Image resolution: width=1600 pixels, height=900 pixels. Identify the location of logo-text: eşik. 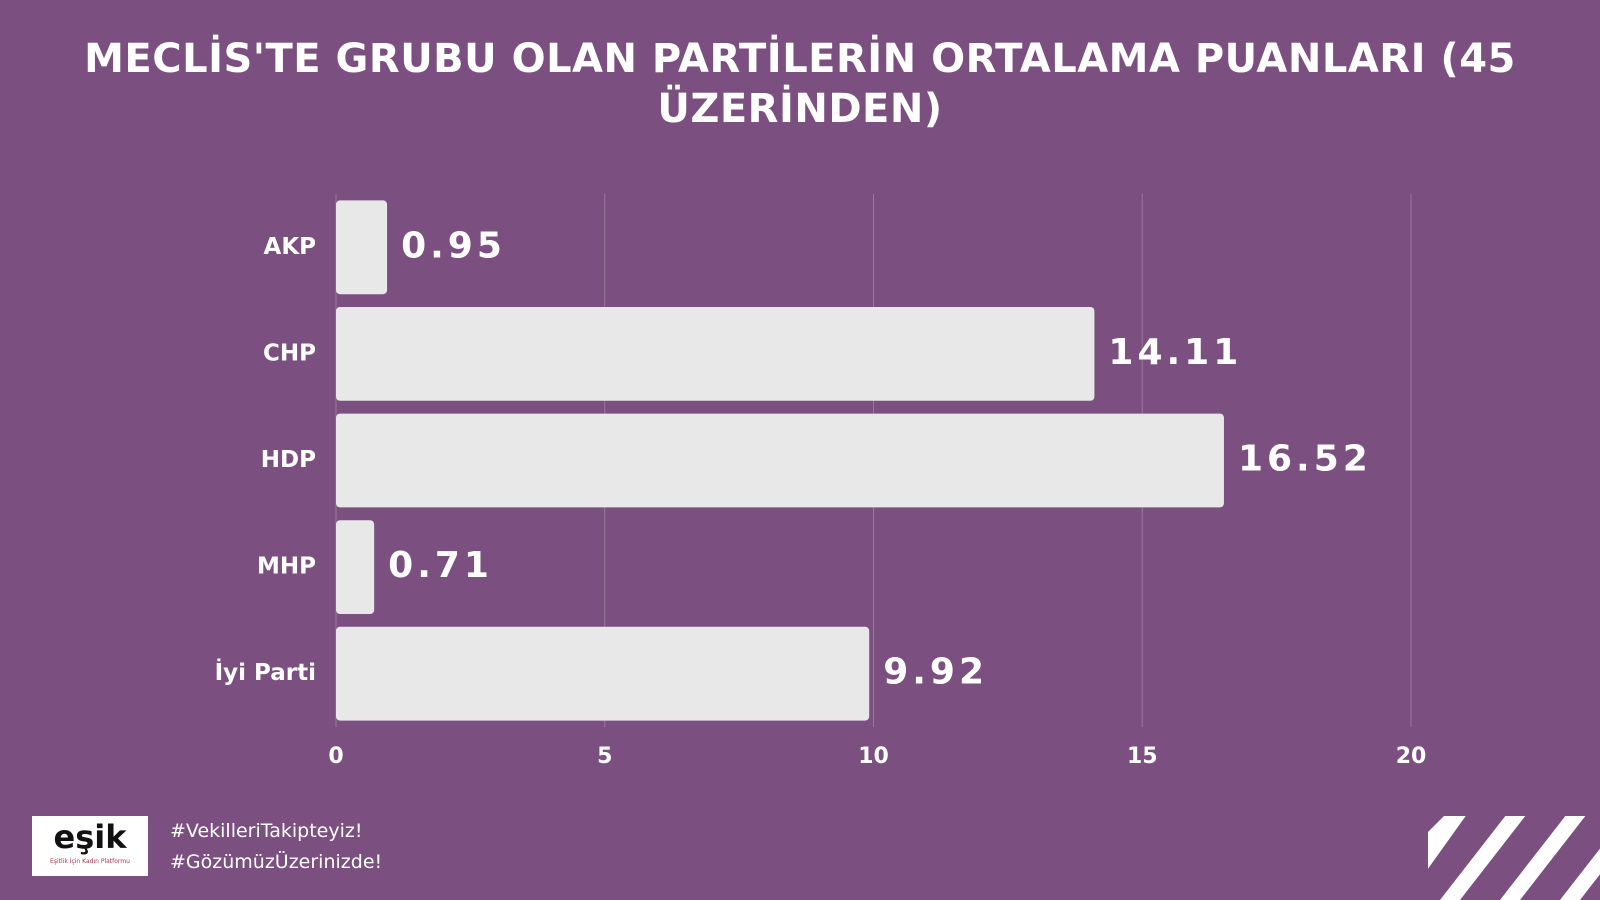
(90, 837).